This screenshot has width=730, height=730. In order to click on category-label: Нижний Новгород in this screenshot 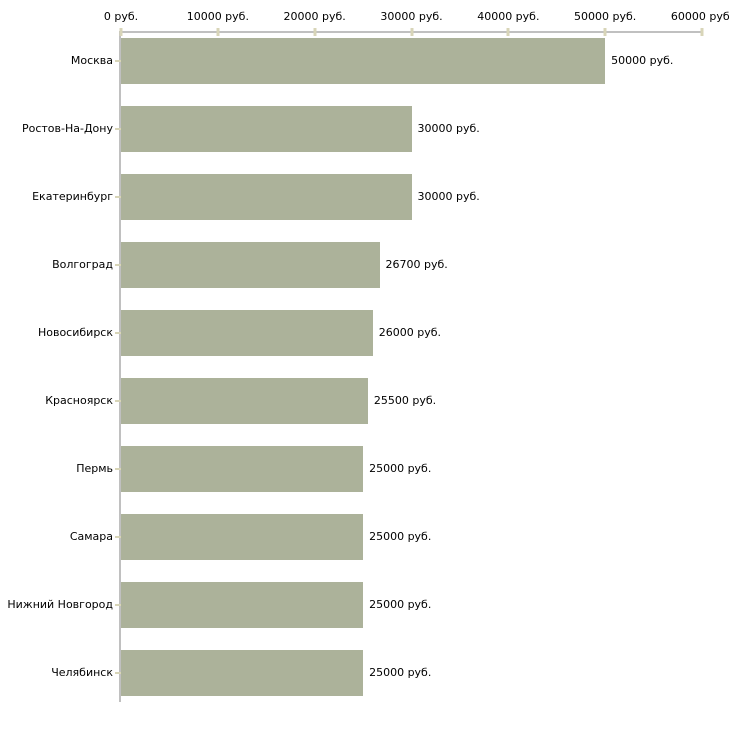, I will do `click(60, 604)`.